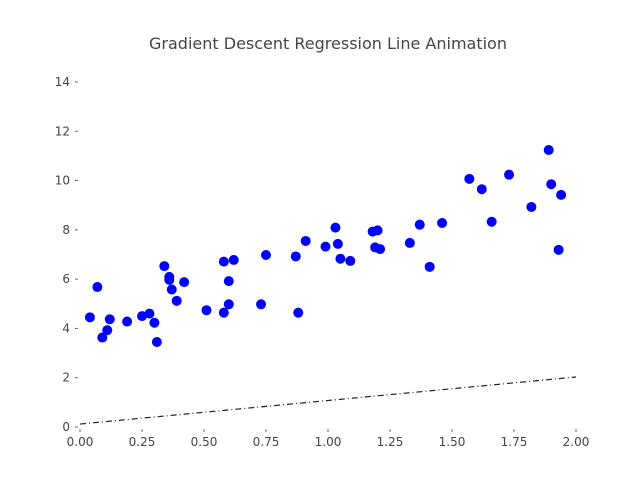 This screenshot has width=640, height=485. Describe the element at coordinates (142, 442) in the screenshot. I see `x-tick-label: 0.25` at that location.